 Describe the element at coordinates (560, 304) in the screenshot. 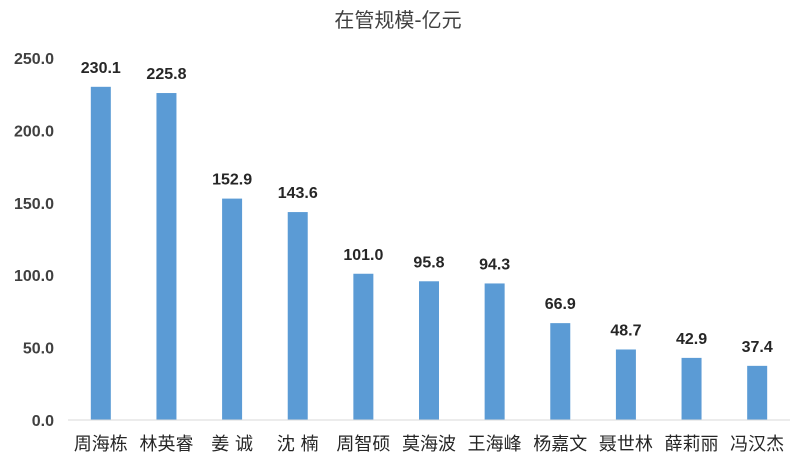

I see `data-label: 66.9` at that location.